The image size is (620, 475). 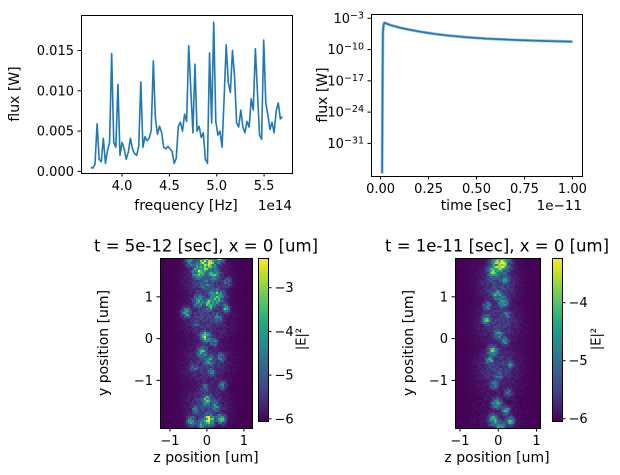 What do you see at coordinates (524, 189) in the screenshot?
I see `tick-label: 0.75` at bounding box center [524, 189].